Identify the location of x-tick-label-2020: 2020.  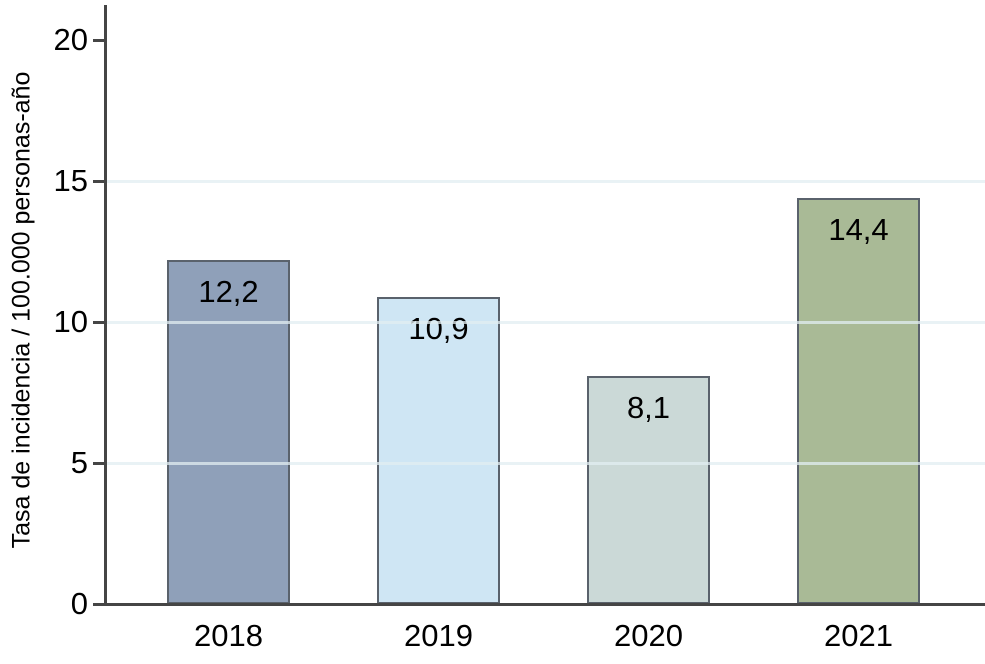
(648, 635).